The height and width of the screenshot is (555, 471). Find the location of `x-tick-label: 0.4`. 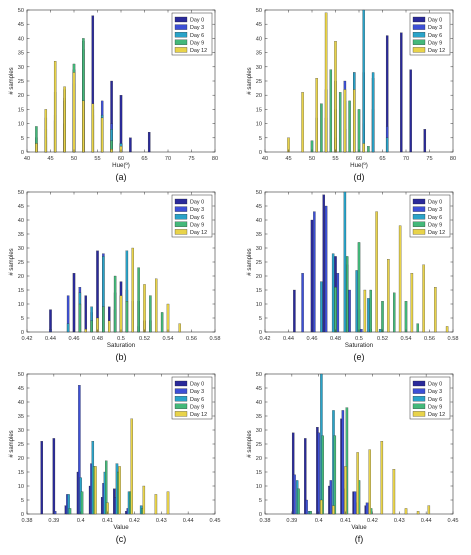

x-tick-label: 0.4 is located at coordinates (81, 521).